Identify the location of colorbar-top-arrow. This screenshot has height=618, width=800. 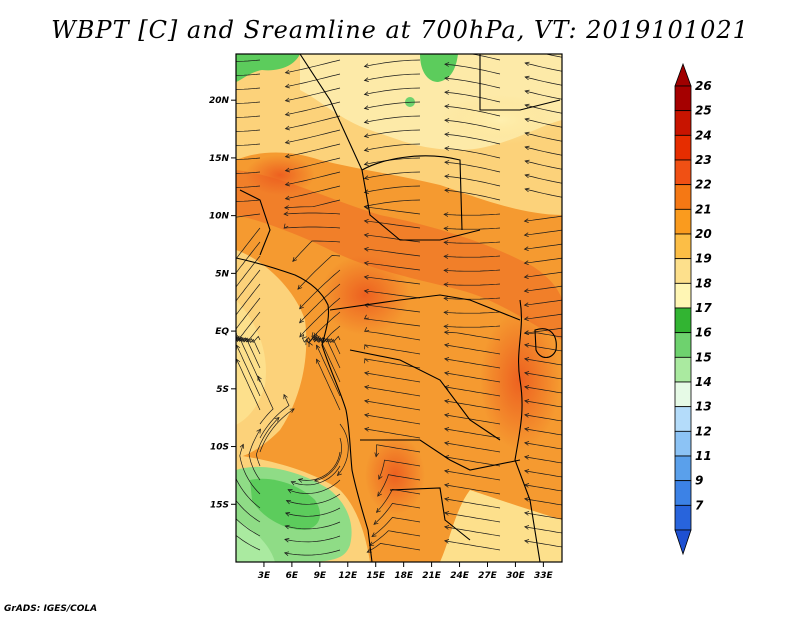
(683, 74).